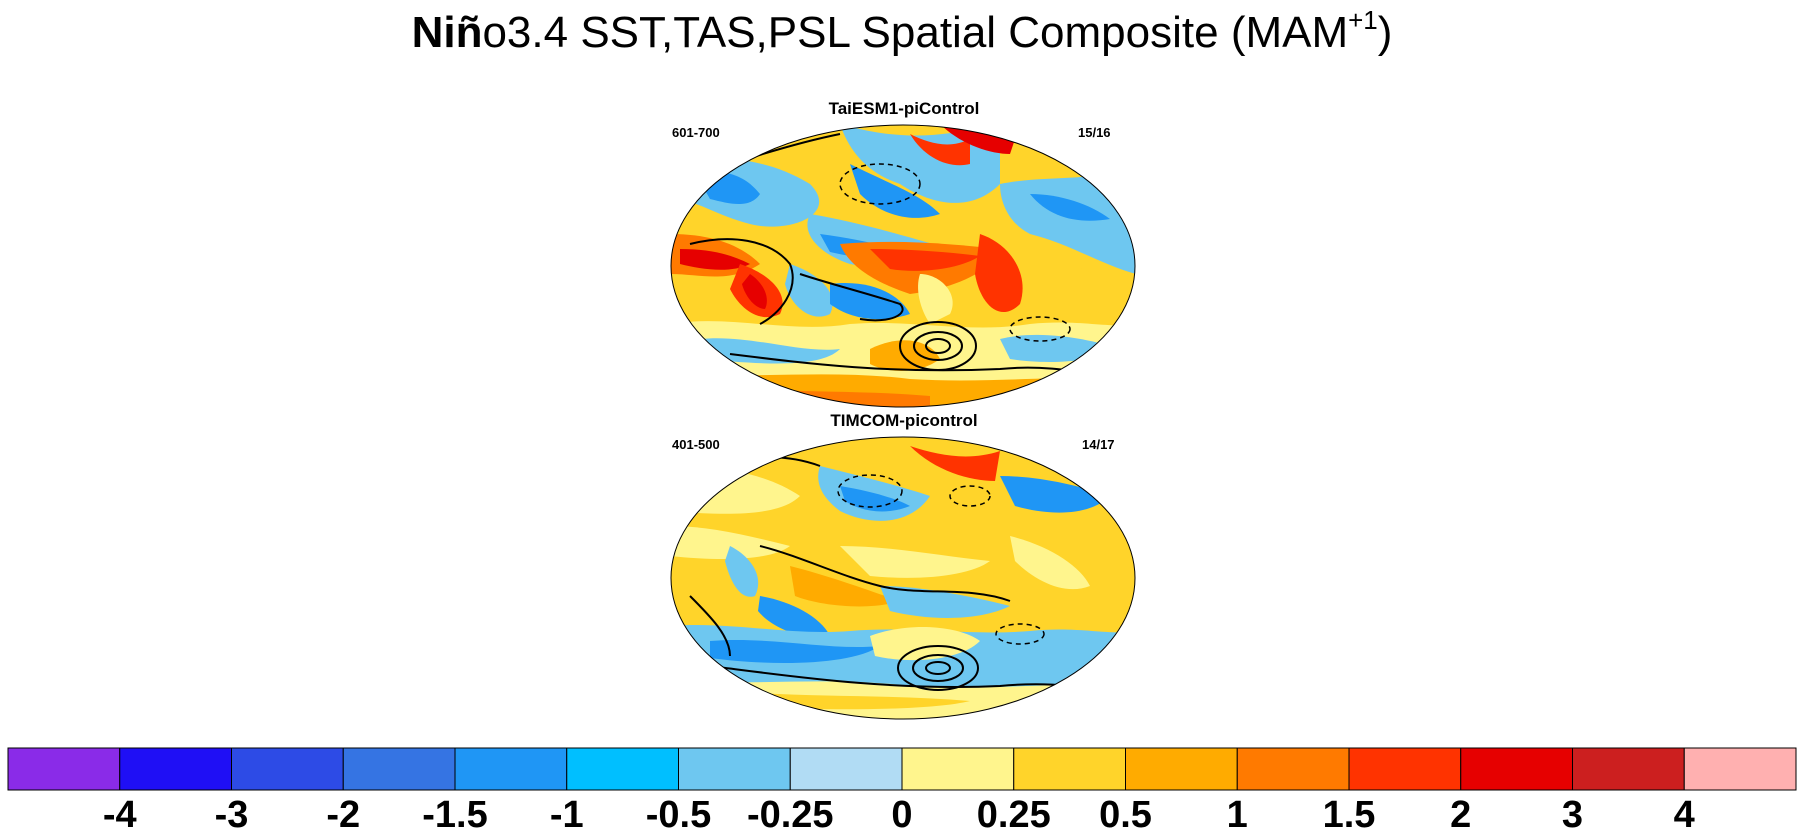  What do you see at coordinates (1013, 815) in the screenshot?
I see `colorbar-tick-label: 0.25` at bounding box center [1013, 815].